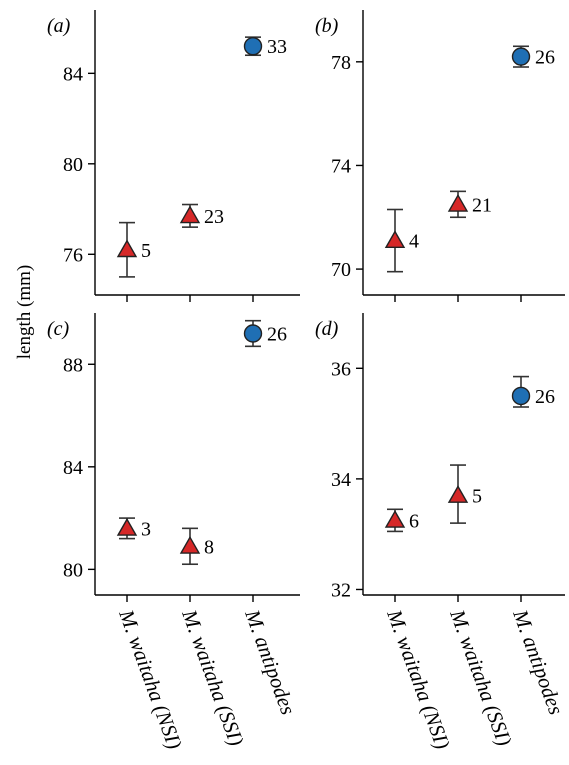 The image size is (569, 765). Describe the element at coordinates (327, 329) in the screenshot. I see `panel-label: (d)` at that location.